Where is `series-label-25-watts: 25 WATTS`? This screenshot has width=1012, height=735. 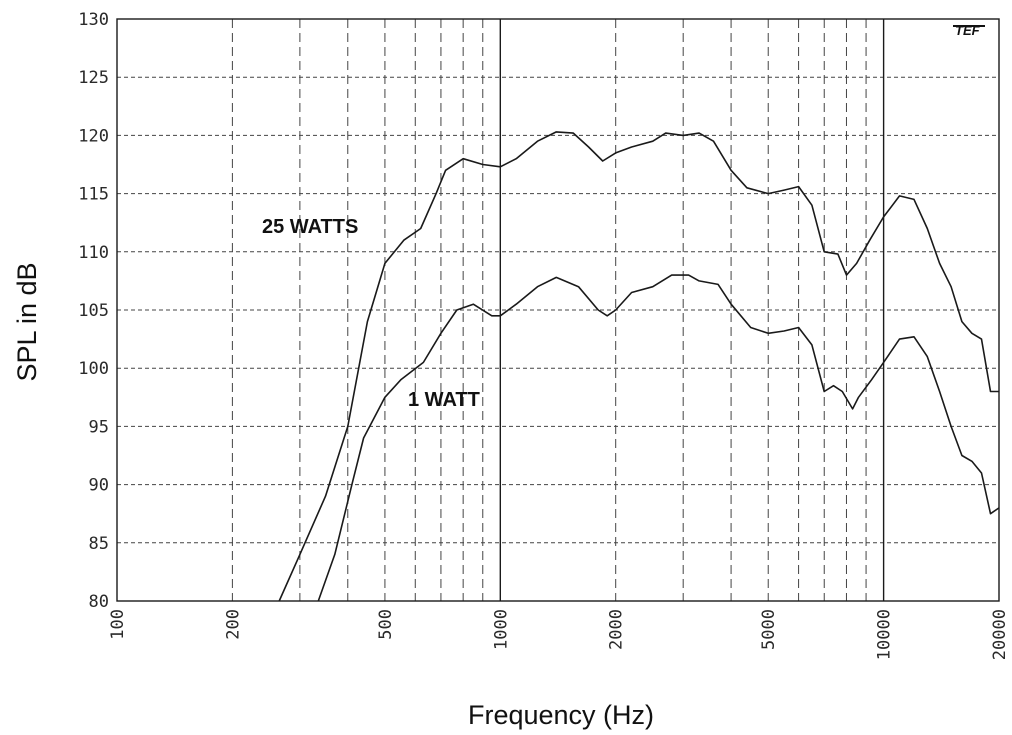 series-label-25-watts: 25 WATTS is located at coordinates (310, 227).